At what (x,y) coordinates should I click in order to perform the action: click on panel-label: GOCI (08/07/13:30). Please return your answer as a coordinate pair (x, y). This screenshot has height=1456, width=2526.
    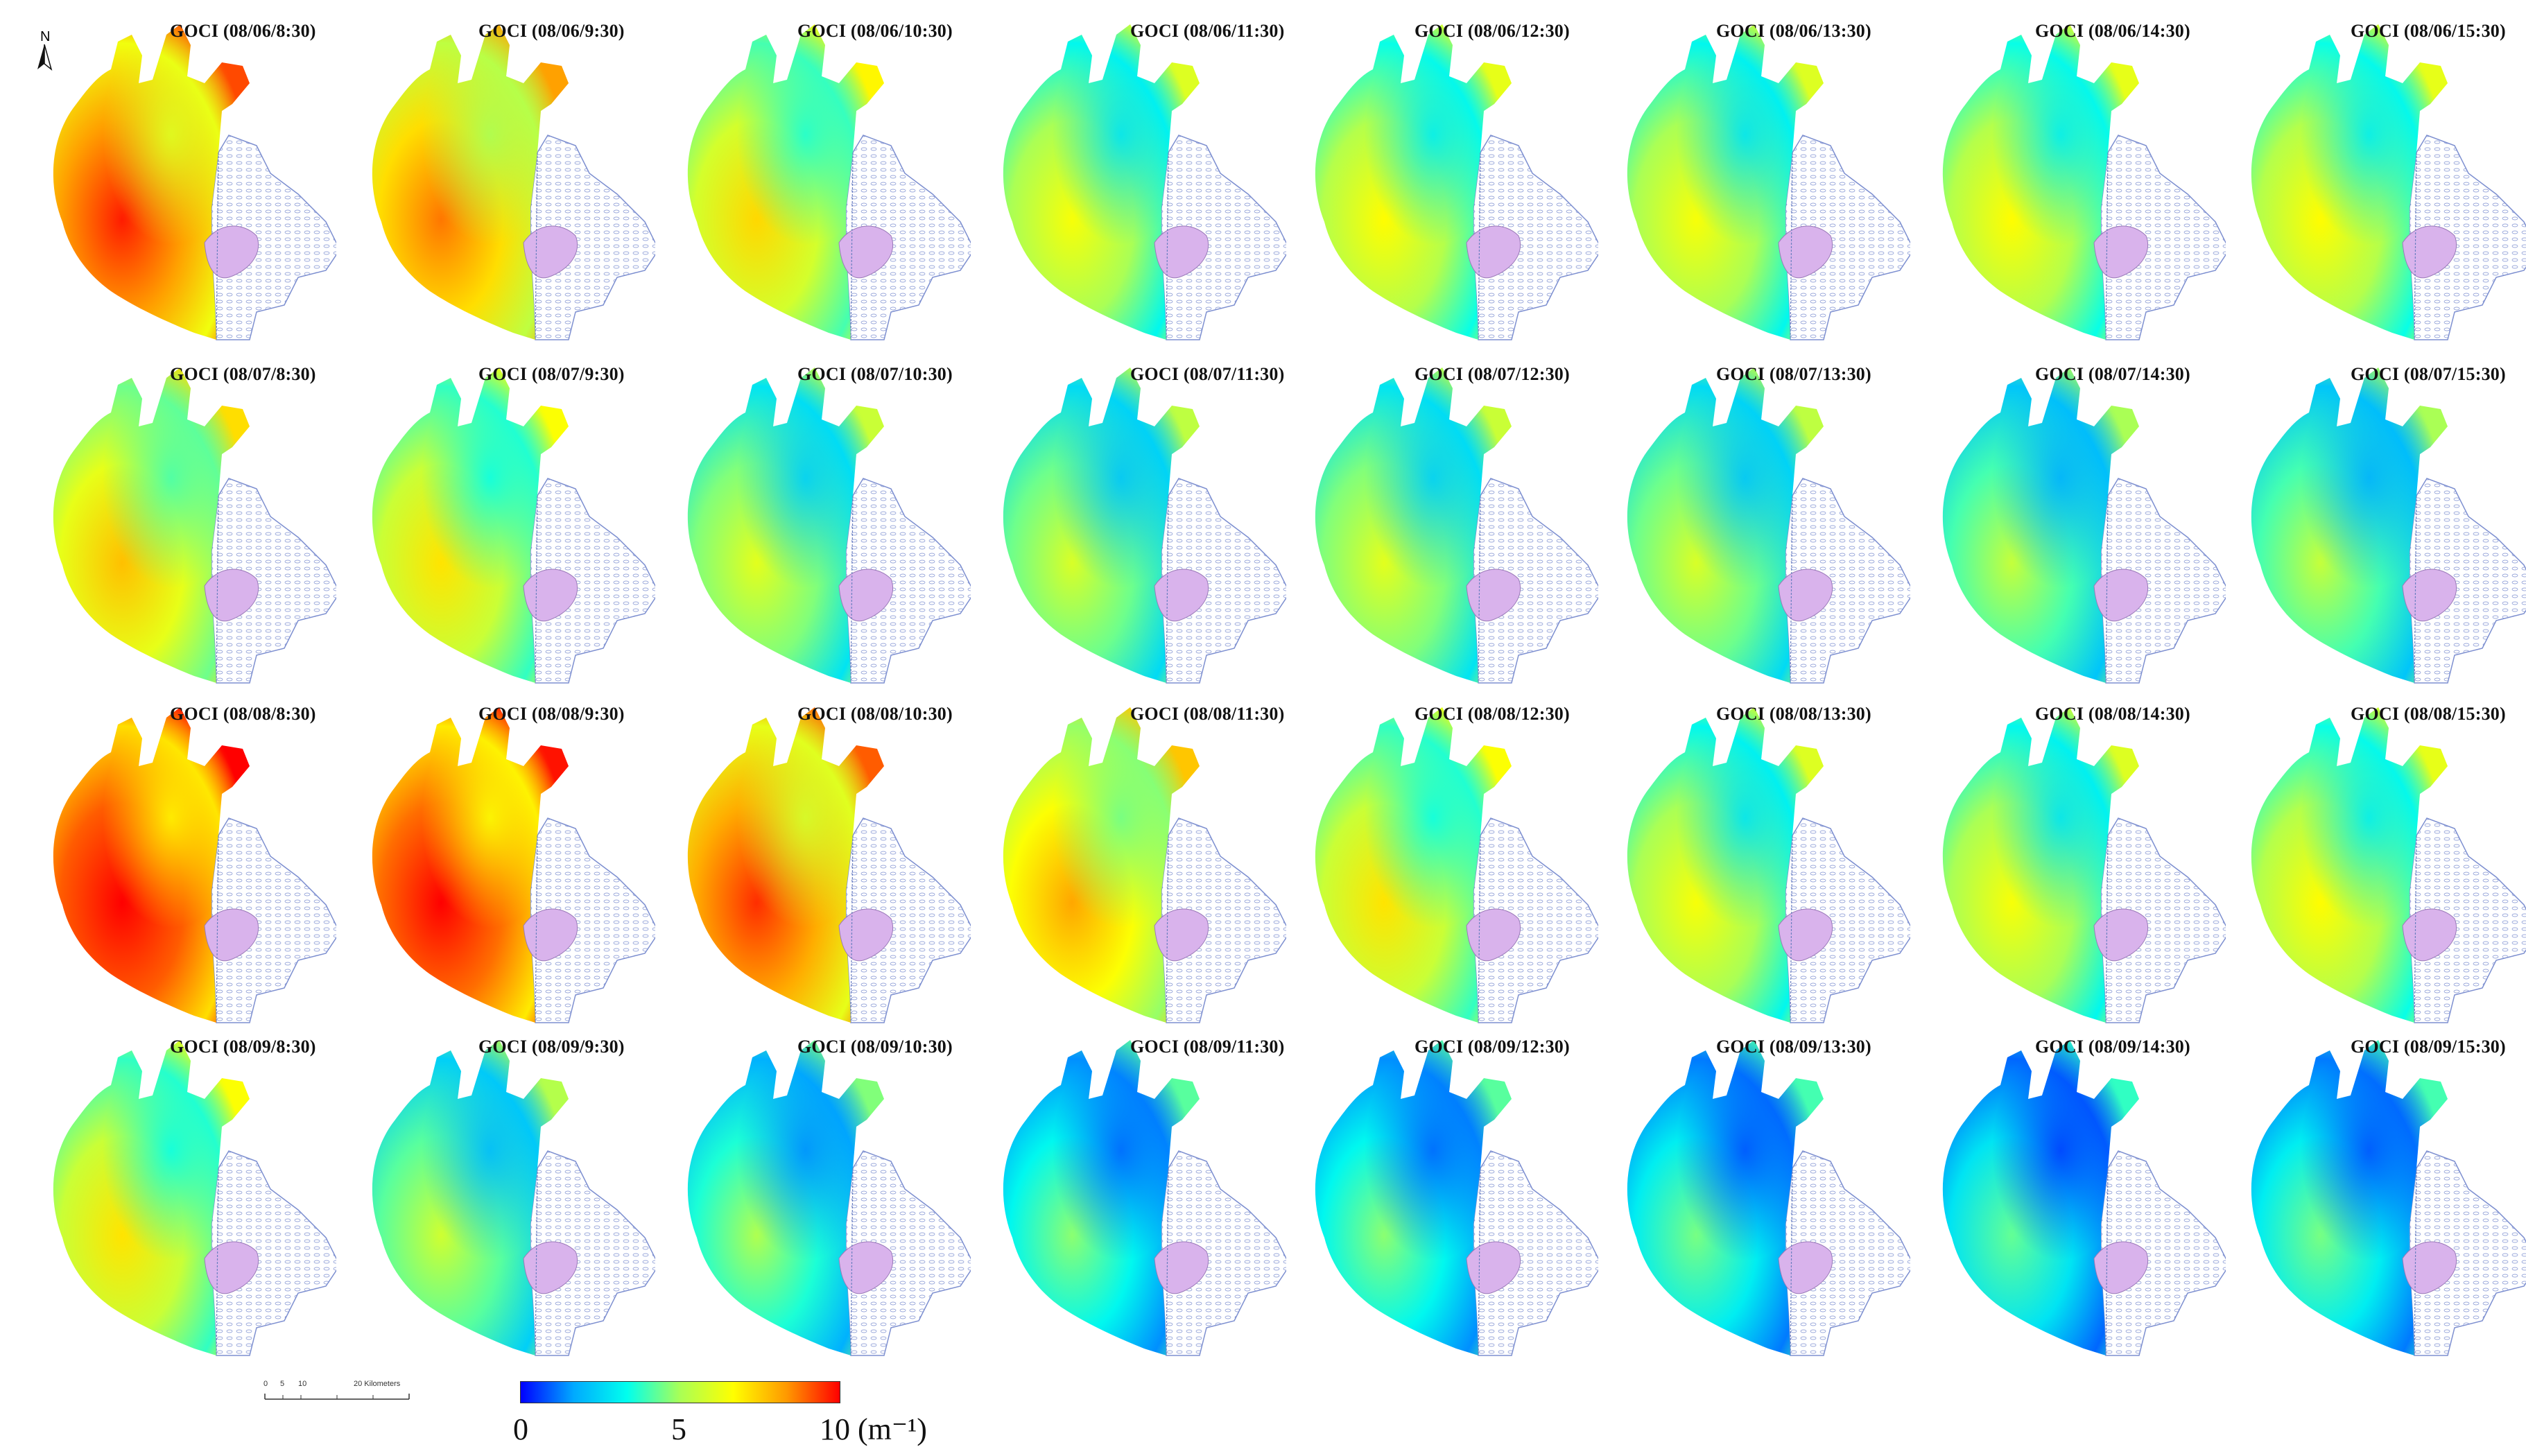
    Looking at the image, I should click on (1793, 374).